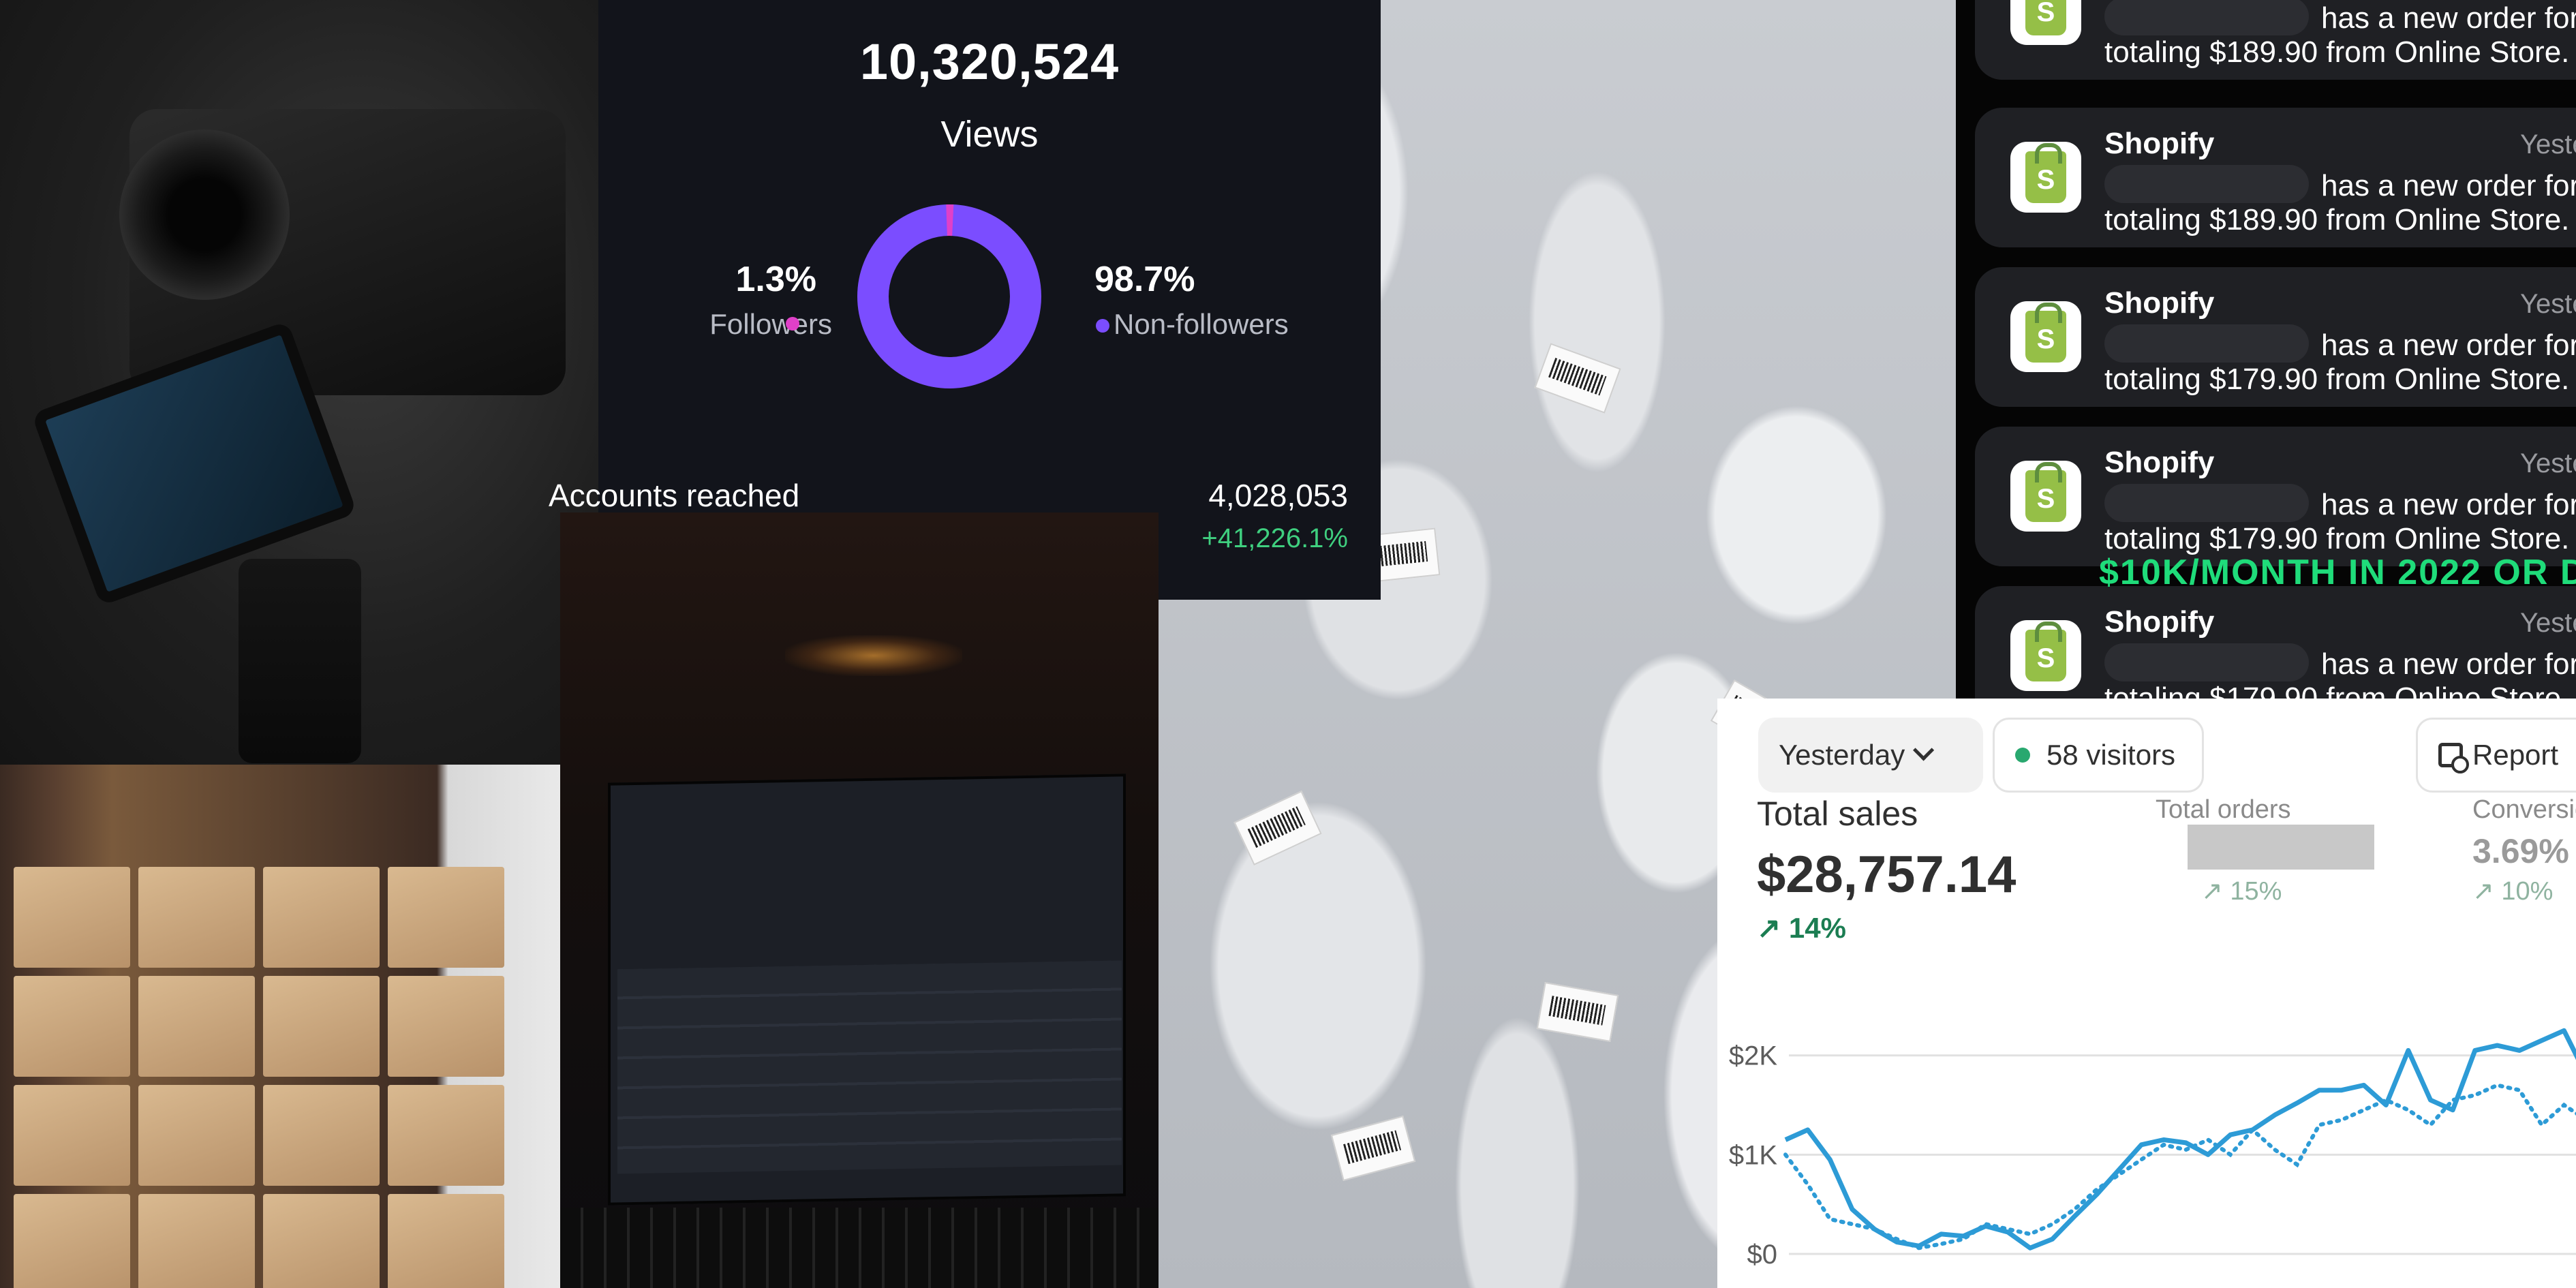 This screenshot has height=1288, width=2576. I want to click on date-filter-dropdown: Yesterday, so click(1871, 756).